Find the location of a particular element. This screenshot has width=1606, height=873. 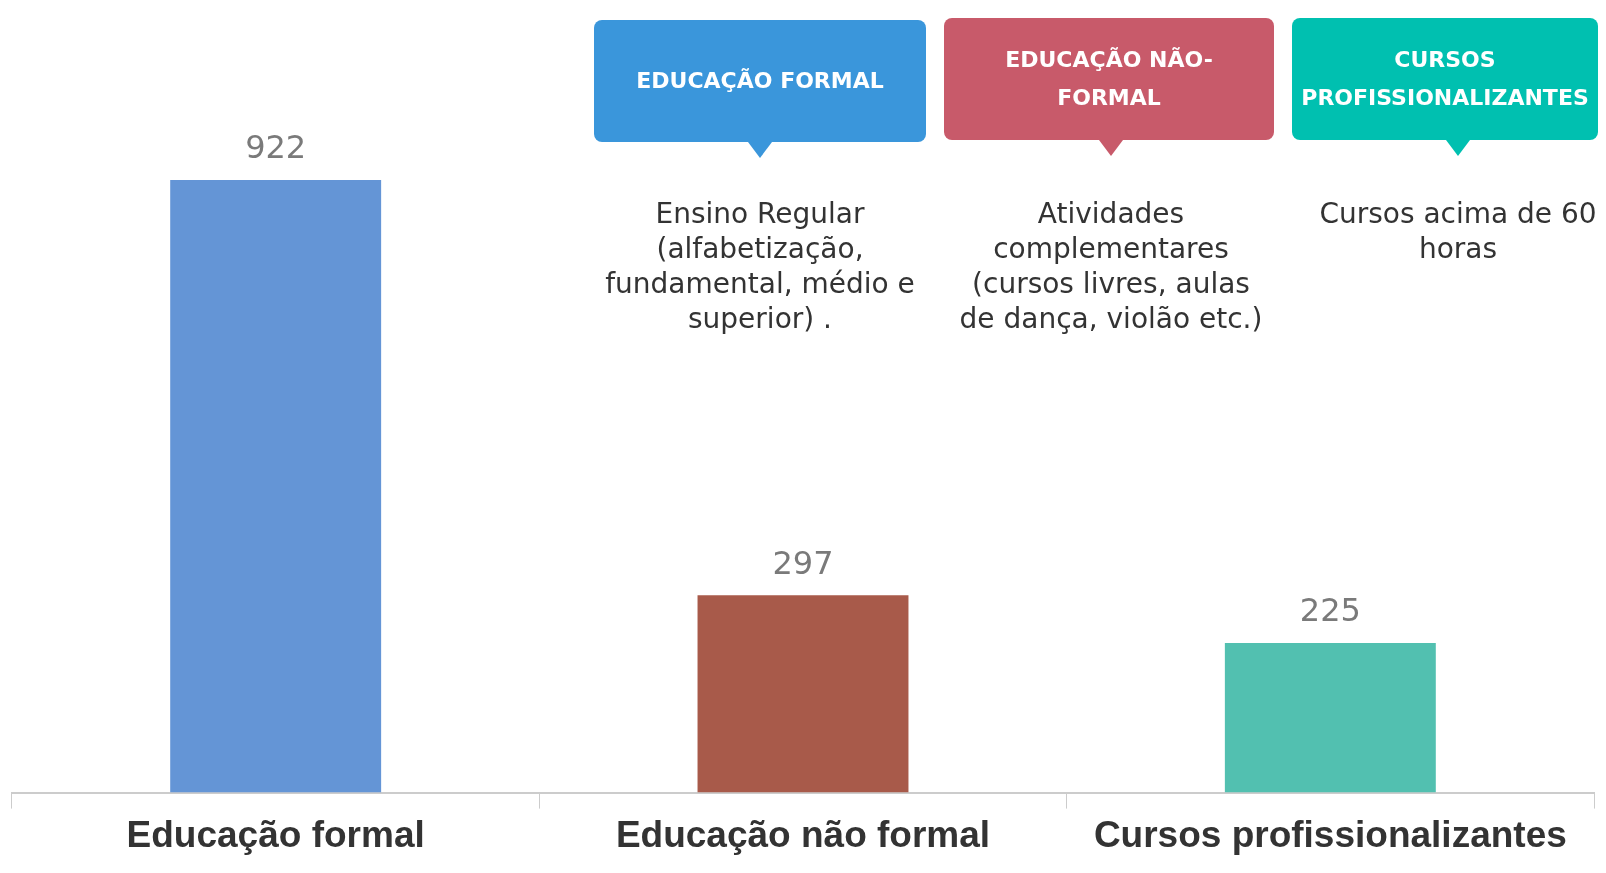

x-tick-label: Educação formal is located at coordinates (275, 834).